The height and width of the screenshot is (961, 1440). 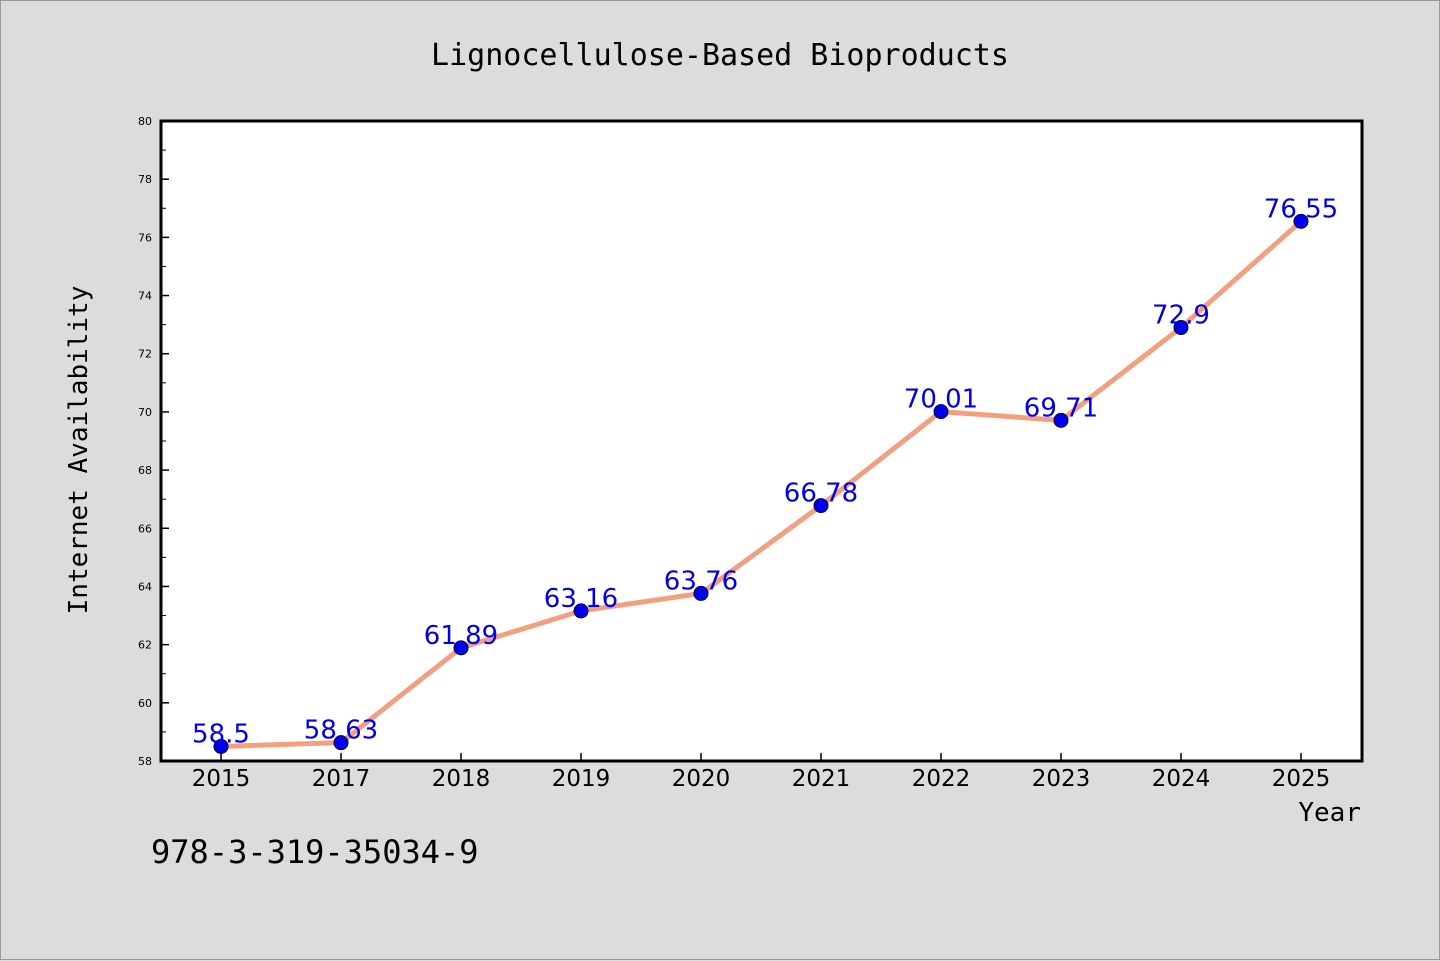 I want to click on x-tick-label: 2024, so click(x=1181, y=779).